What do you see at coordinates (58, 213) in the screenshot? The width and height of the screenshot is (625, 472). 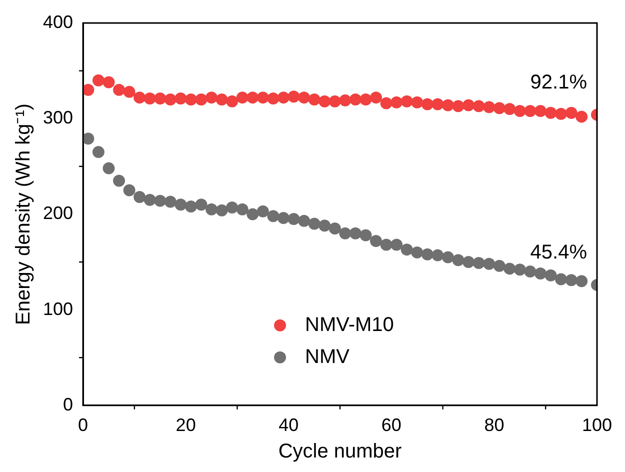 I see `y-tick-label: 200` at bounding box center [58, 213].